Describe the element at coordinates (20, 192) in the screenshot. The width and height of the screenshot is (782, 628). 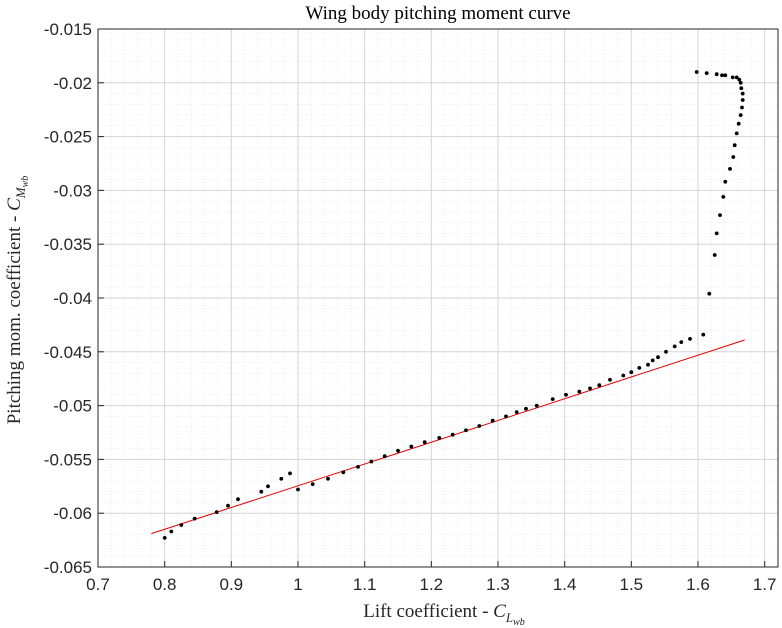
I see `y-axis-label-subscript: M` at that location.